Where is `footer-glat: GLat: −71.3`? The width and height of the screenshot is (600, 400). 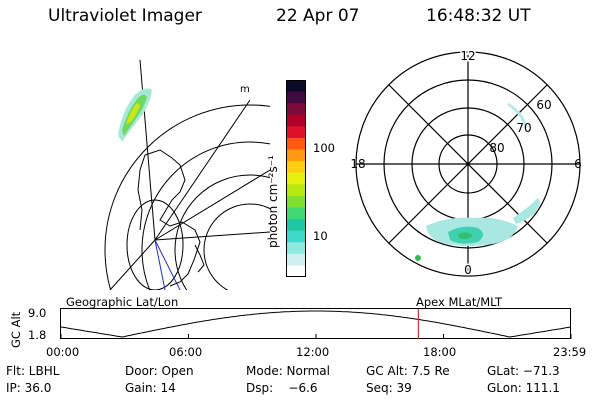
footer-glat: GLat: −71.3 is located at coordinates (523, 371).